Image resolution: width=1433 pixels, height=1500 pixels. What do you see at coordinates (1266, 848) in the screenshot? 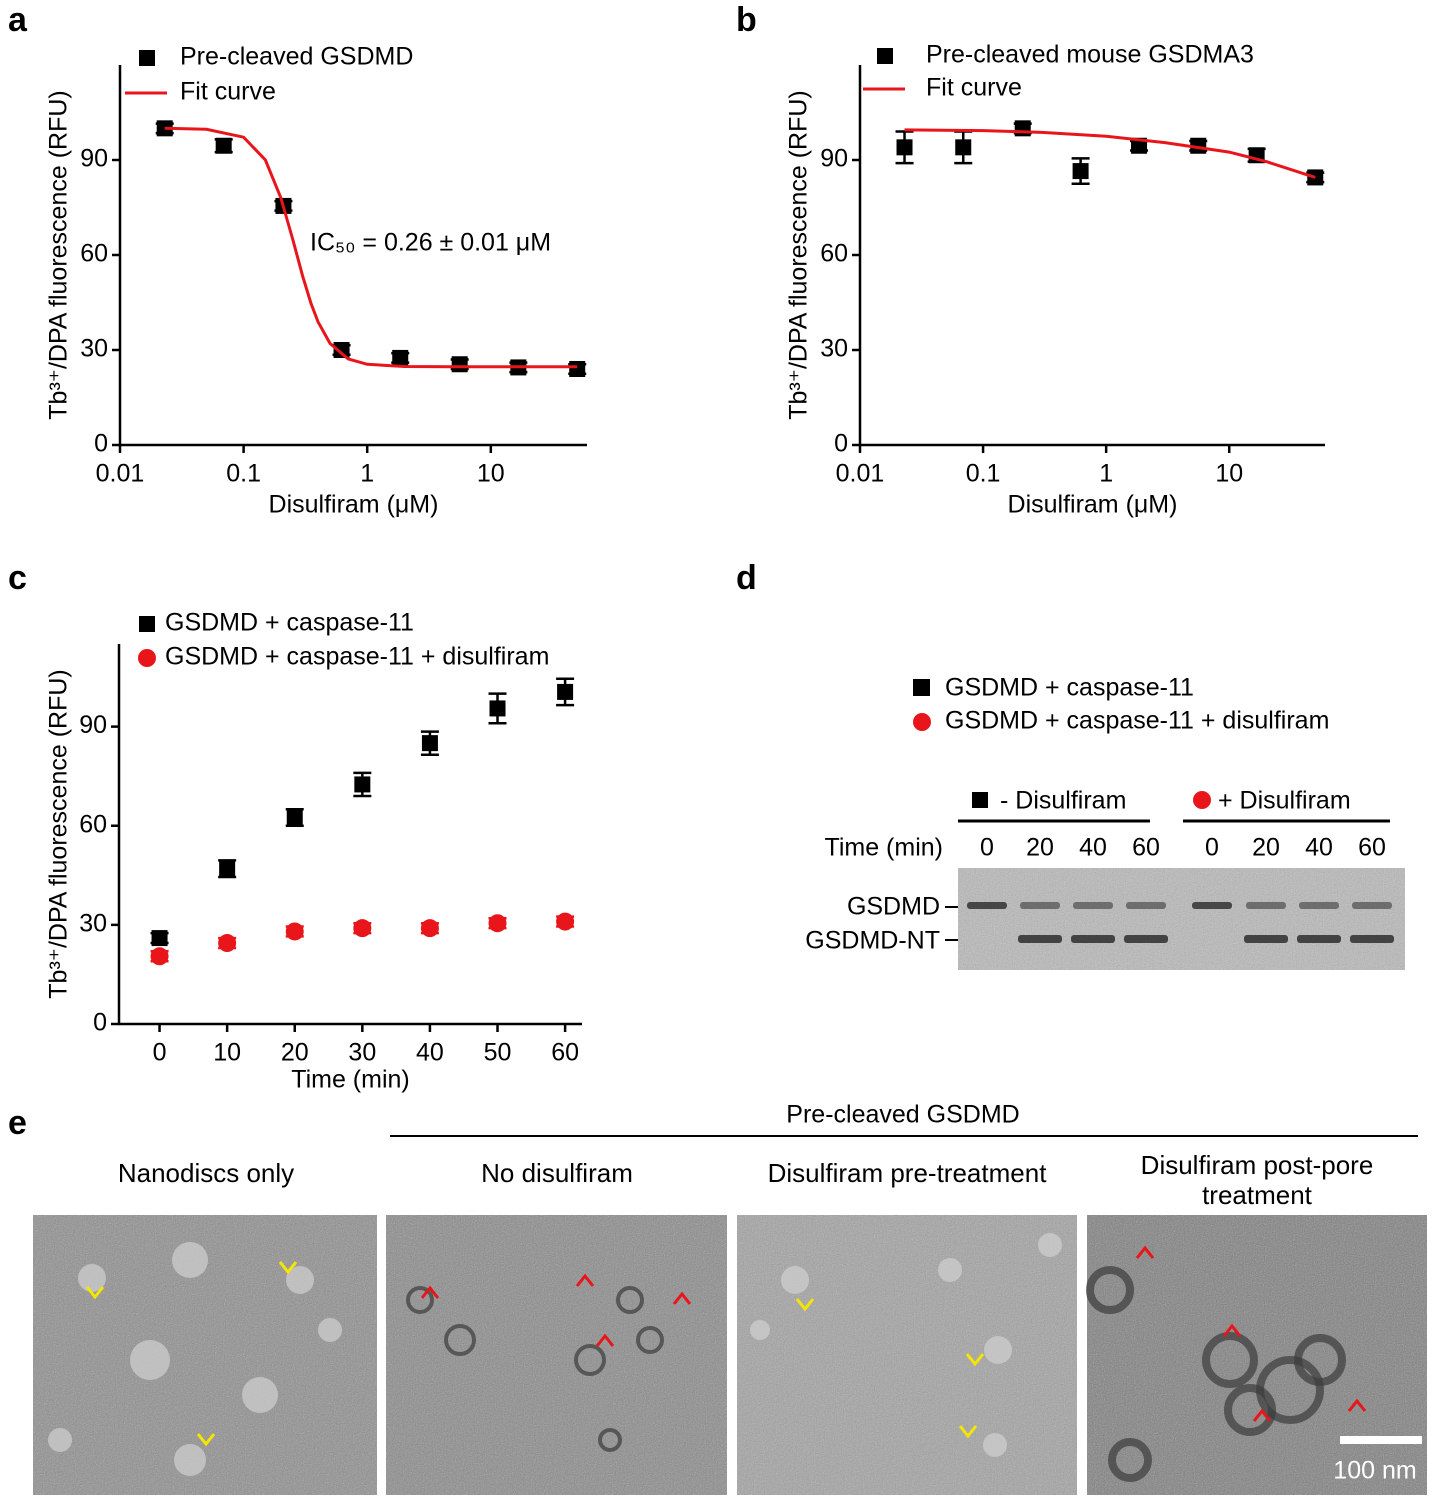
I see `lane-label: 20` at bounding box center [1266, 848].